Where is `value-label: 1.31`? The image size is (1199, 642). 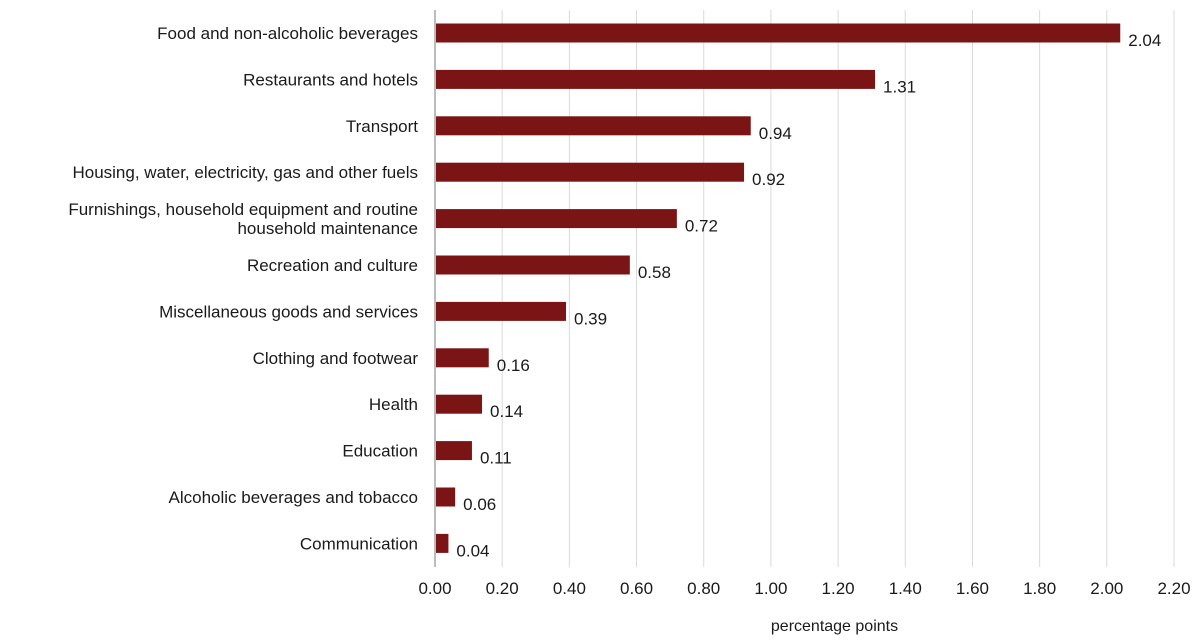
value-label: 1.31 is located at coordinates (899, 86).